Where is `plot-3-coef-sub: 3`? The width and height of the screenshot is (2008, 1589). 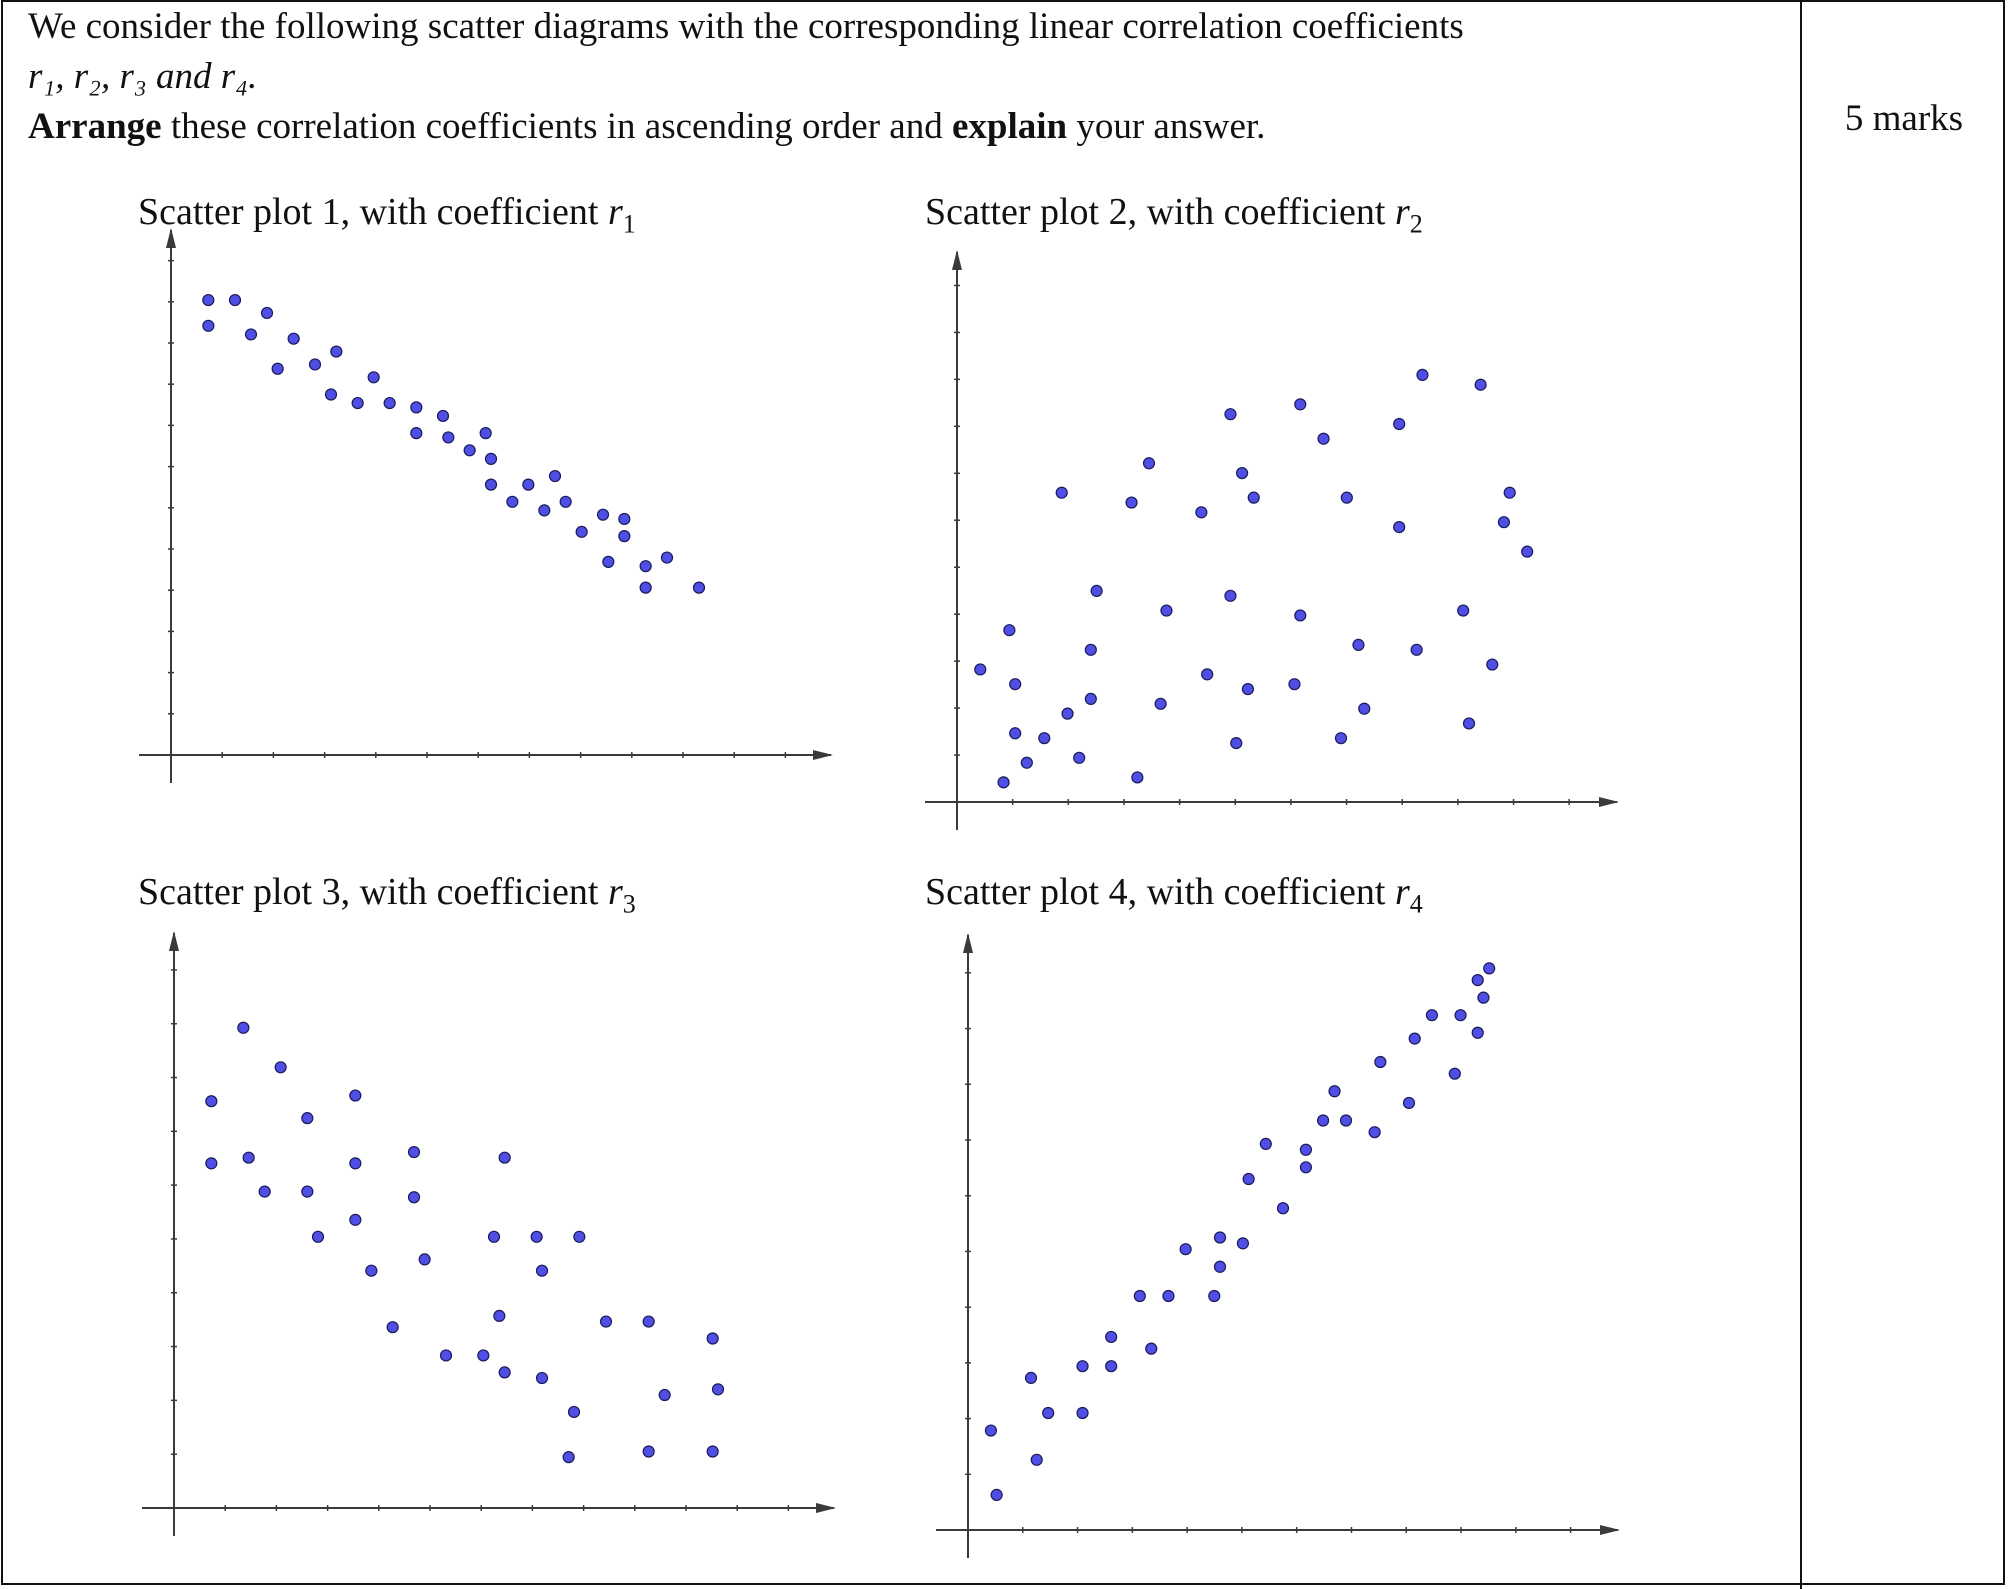 plot-3-coef-sub: 3 is located at coordinates (629, 904).